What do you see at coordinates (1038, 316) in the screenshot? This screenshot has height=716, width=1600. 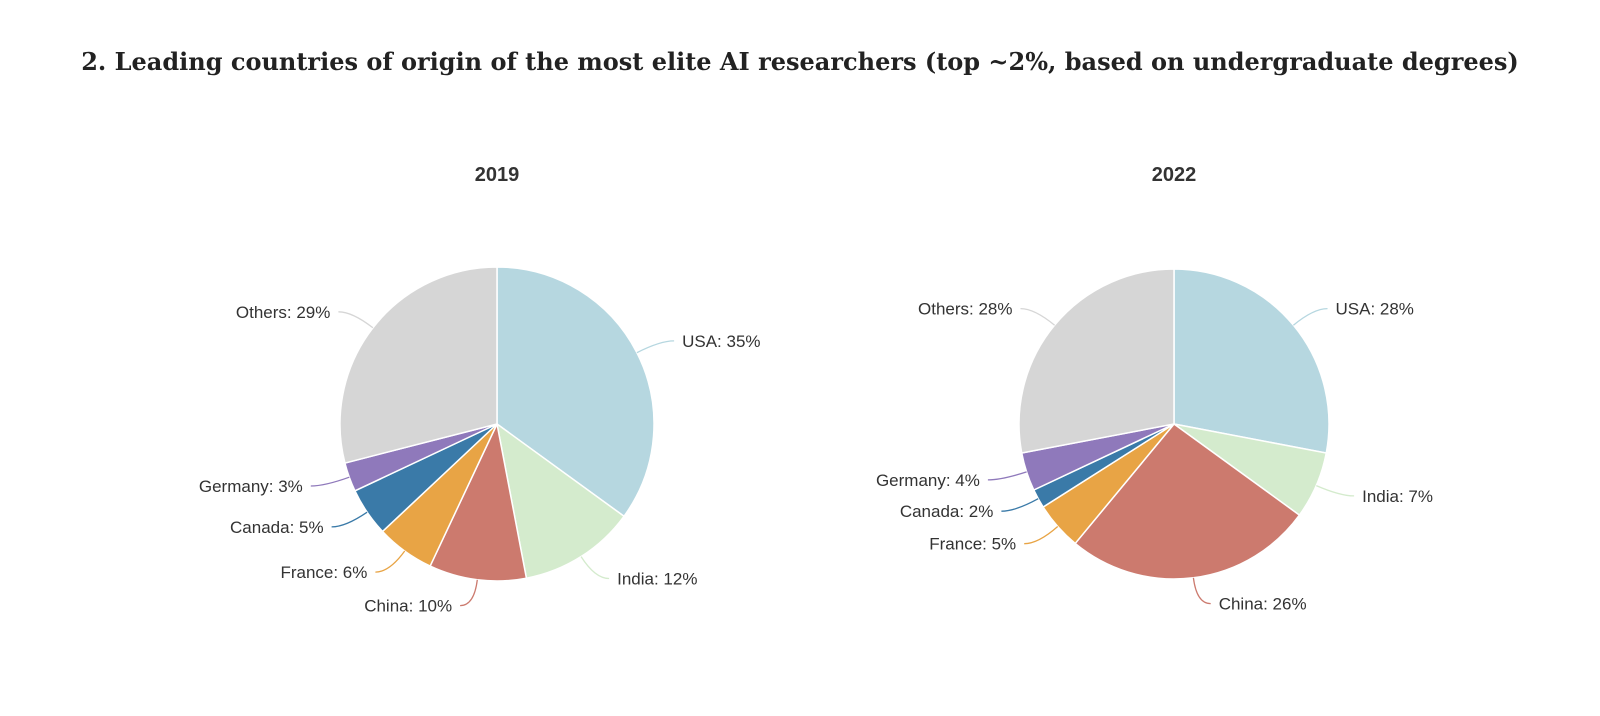 I see `leader-line-2022-others` at bounding box center [1038, 316].